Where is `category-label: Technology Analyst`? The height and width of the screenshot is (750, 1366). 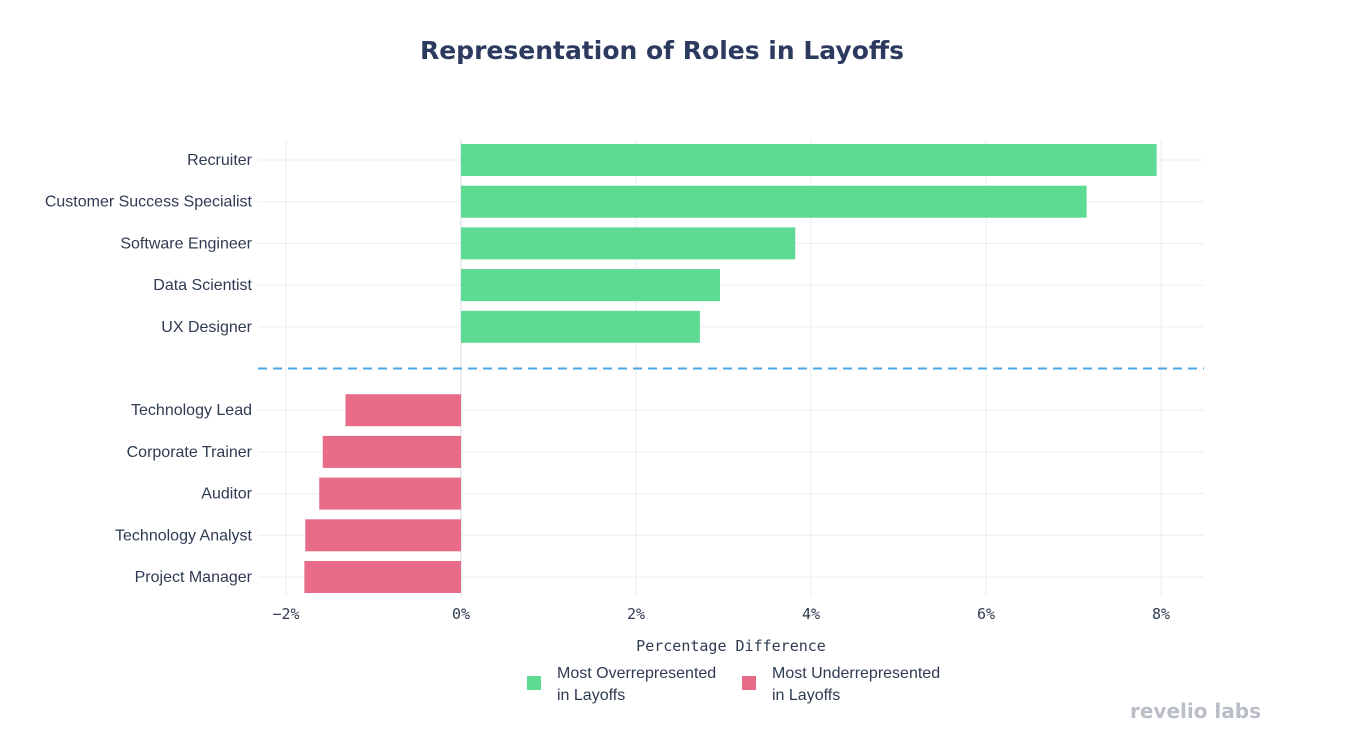 category-label: Technology Analyst is located at coordinates (184, 535).